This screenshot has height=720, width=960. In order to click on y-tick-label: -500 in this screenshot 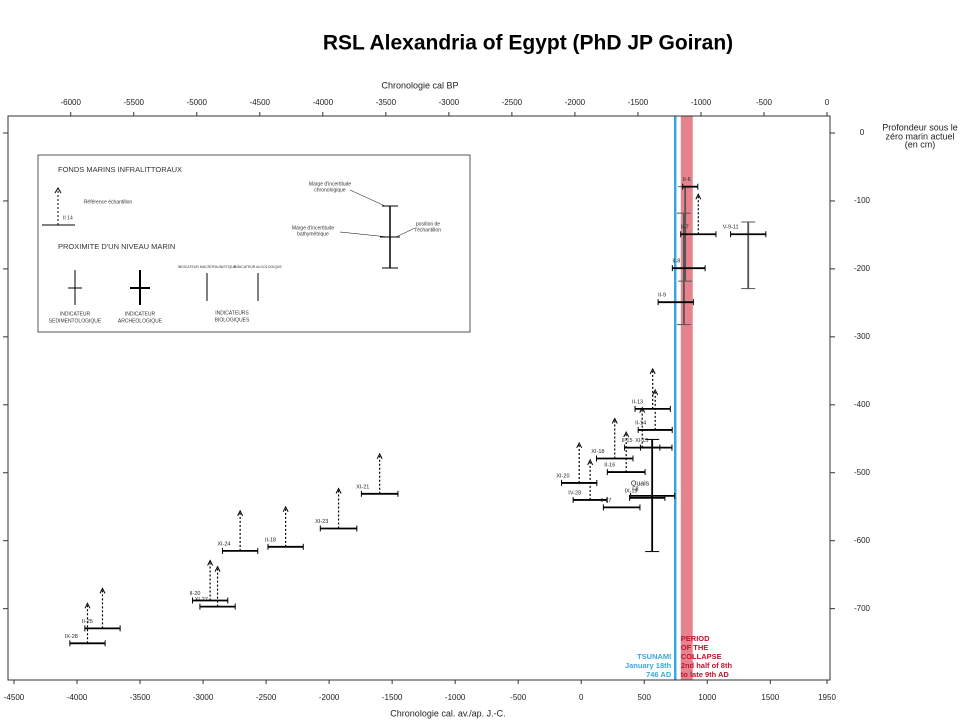, I will do `click(862, 472)`.